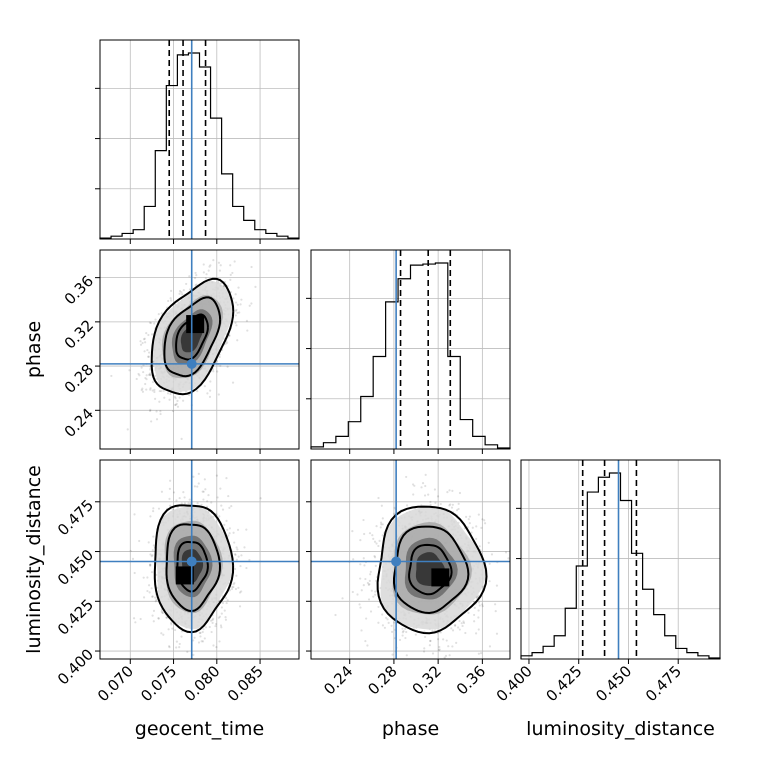 This screenshot has width=760, height=760. Describe the element at coordinates (202, 683) in the screenshot. I see `scatter-geocent_time-vs-luminosity_distance-xtick-label-2: 0.080` at that location.